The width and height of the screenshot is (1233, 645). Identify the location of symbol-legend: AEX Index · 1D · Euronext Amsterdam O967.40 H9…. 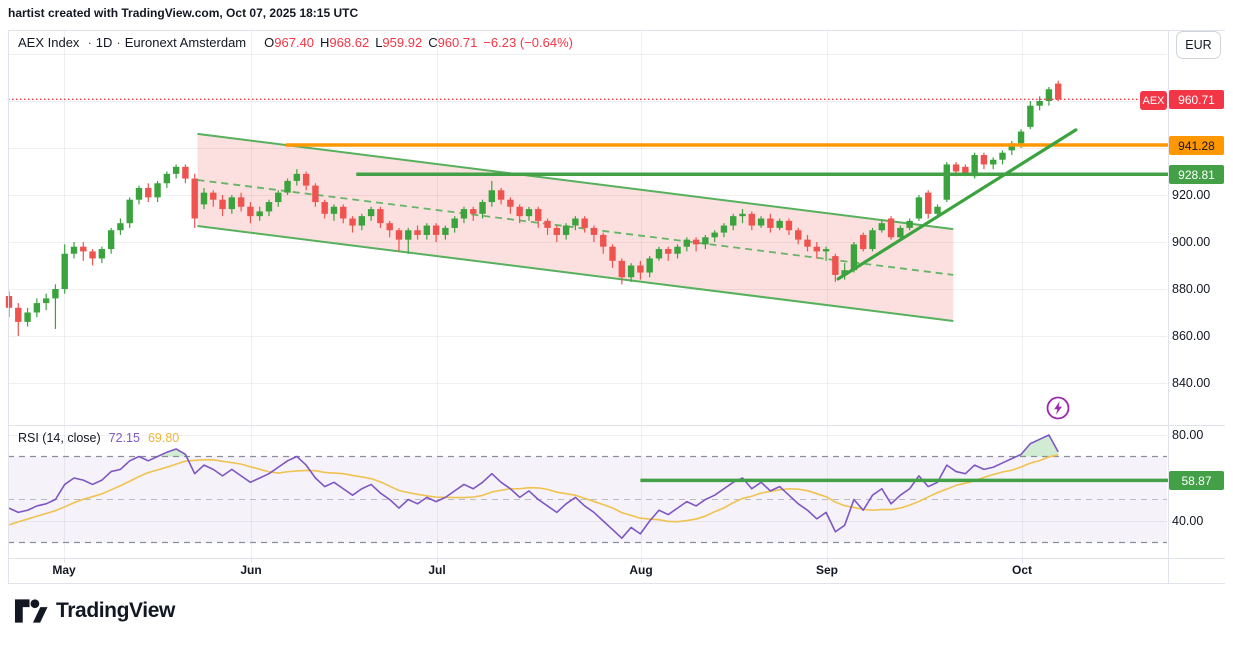
(295, 42).